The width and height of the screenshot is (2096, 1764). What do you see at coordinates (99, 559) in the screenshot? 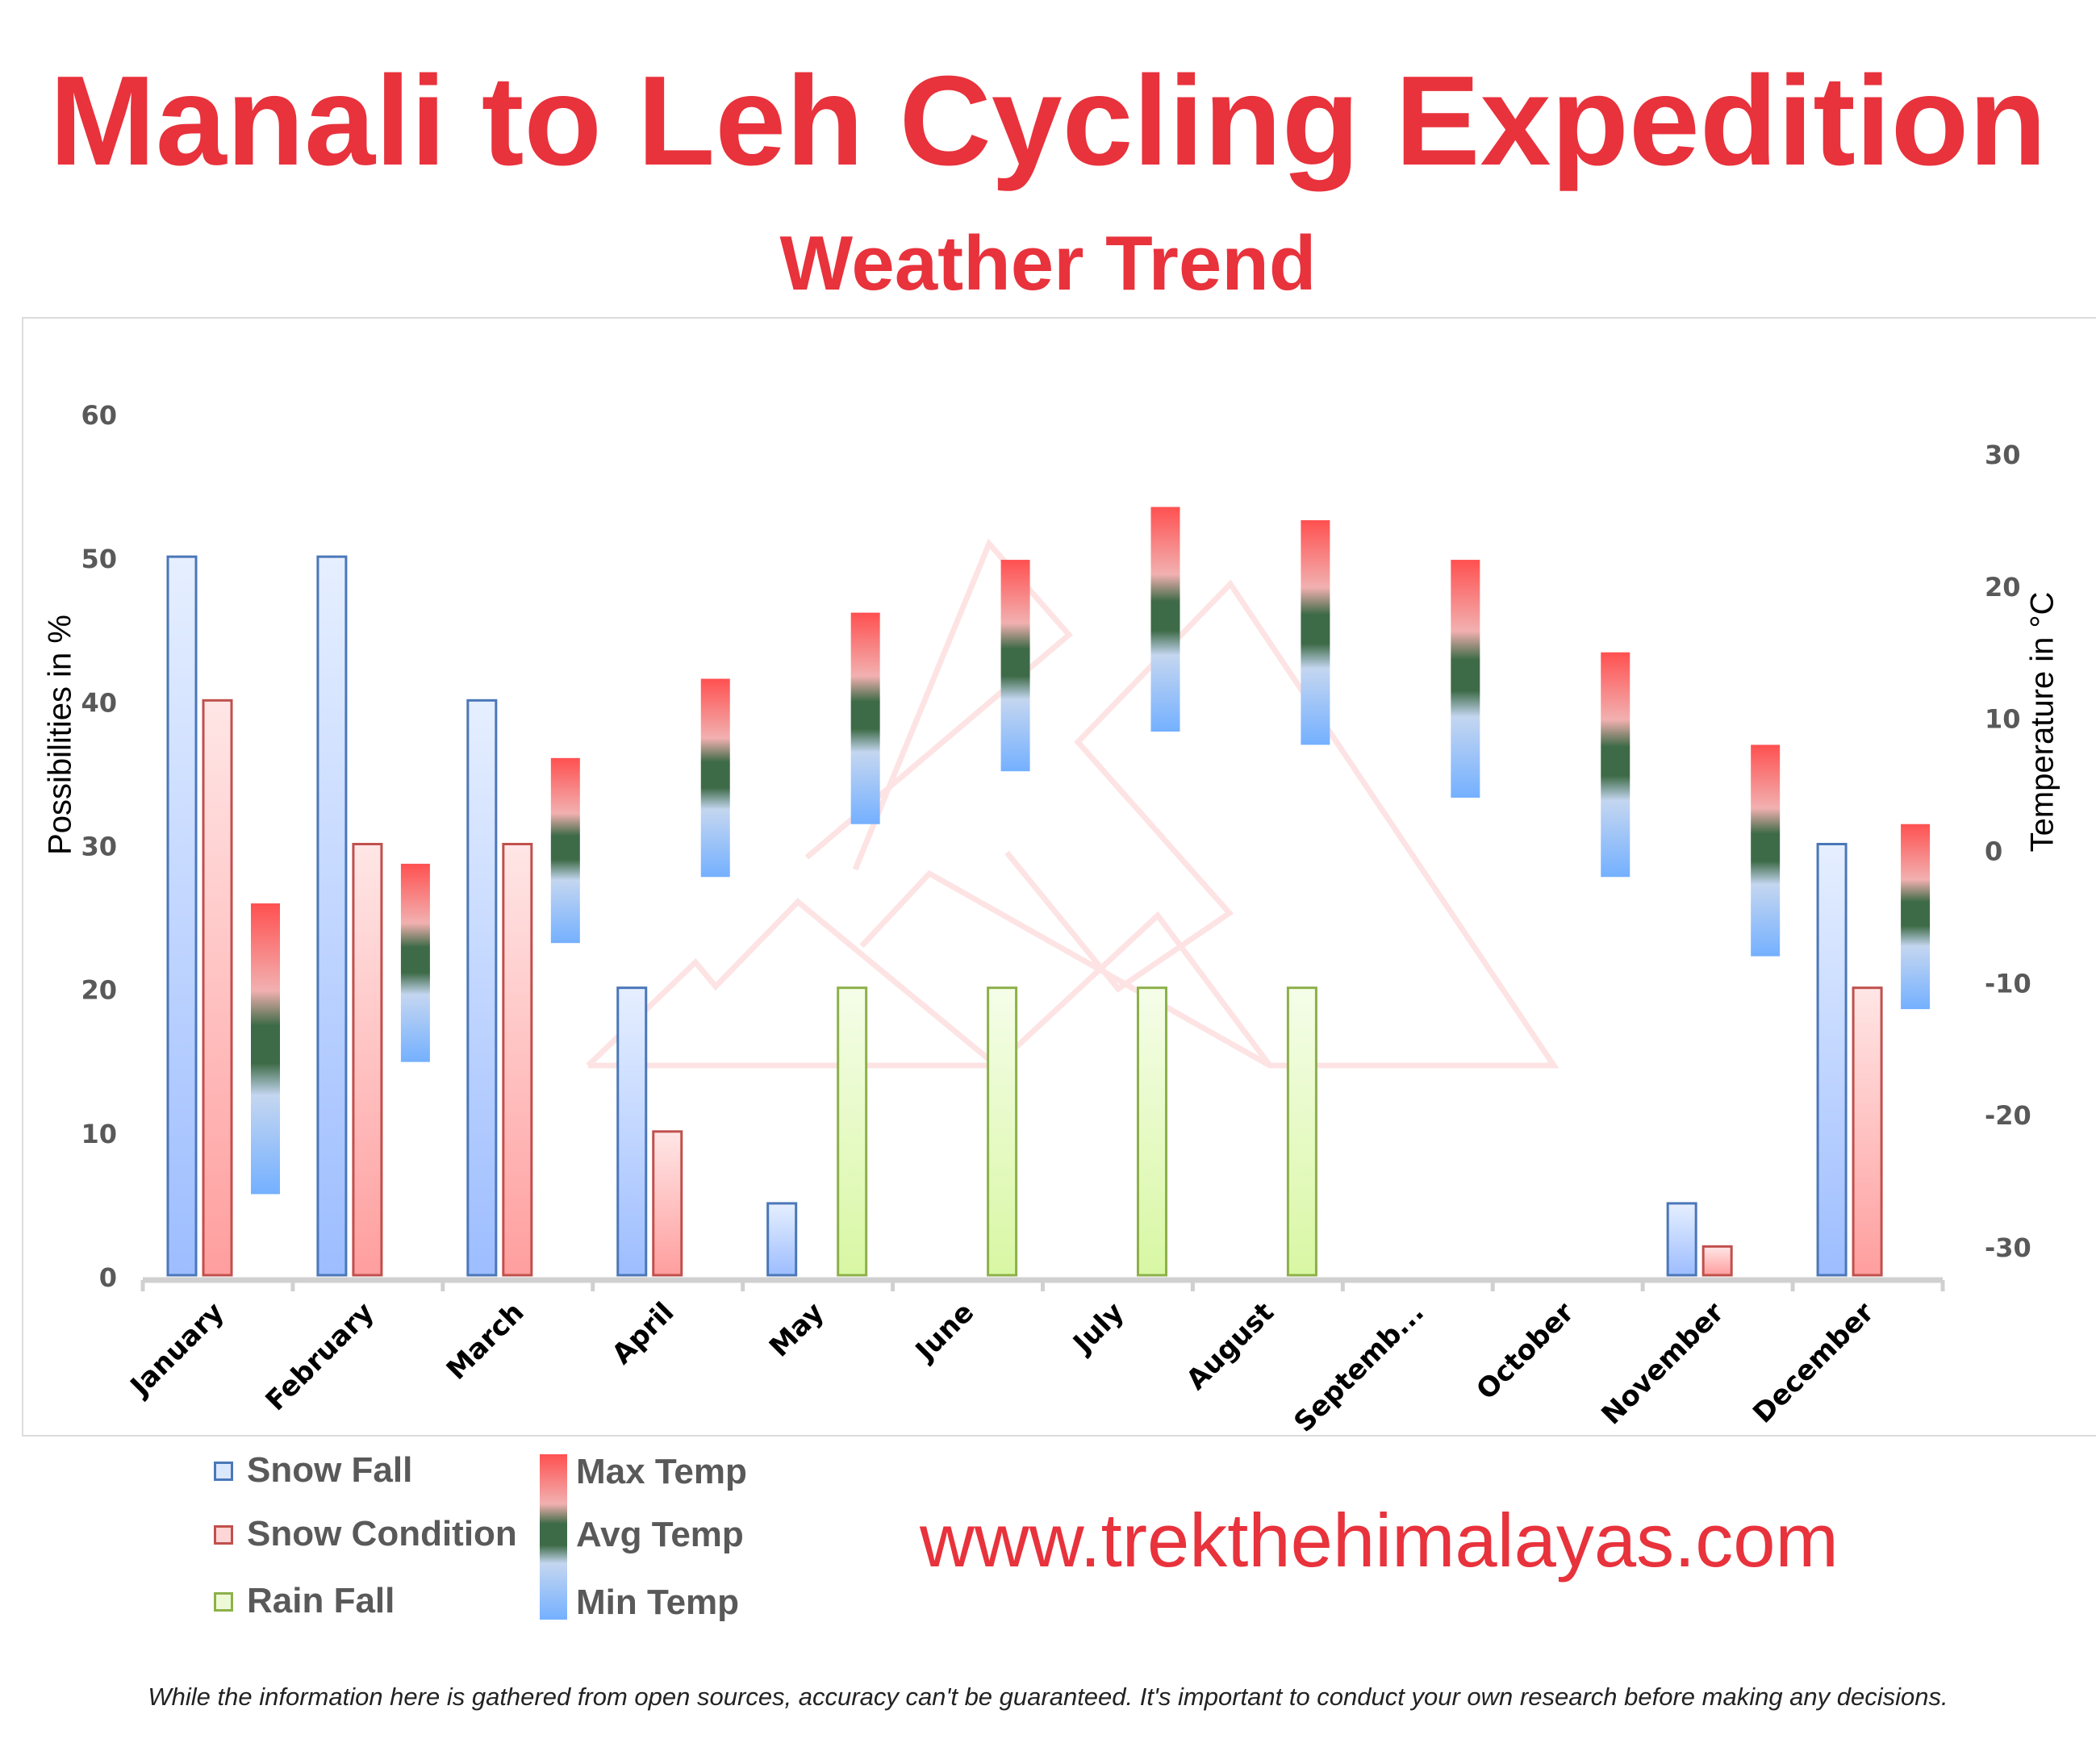
I see `y-tick-label: 50` at bounding box center [99, 559].